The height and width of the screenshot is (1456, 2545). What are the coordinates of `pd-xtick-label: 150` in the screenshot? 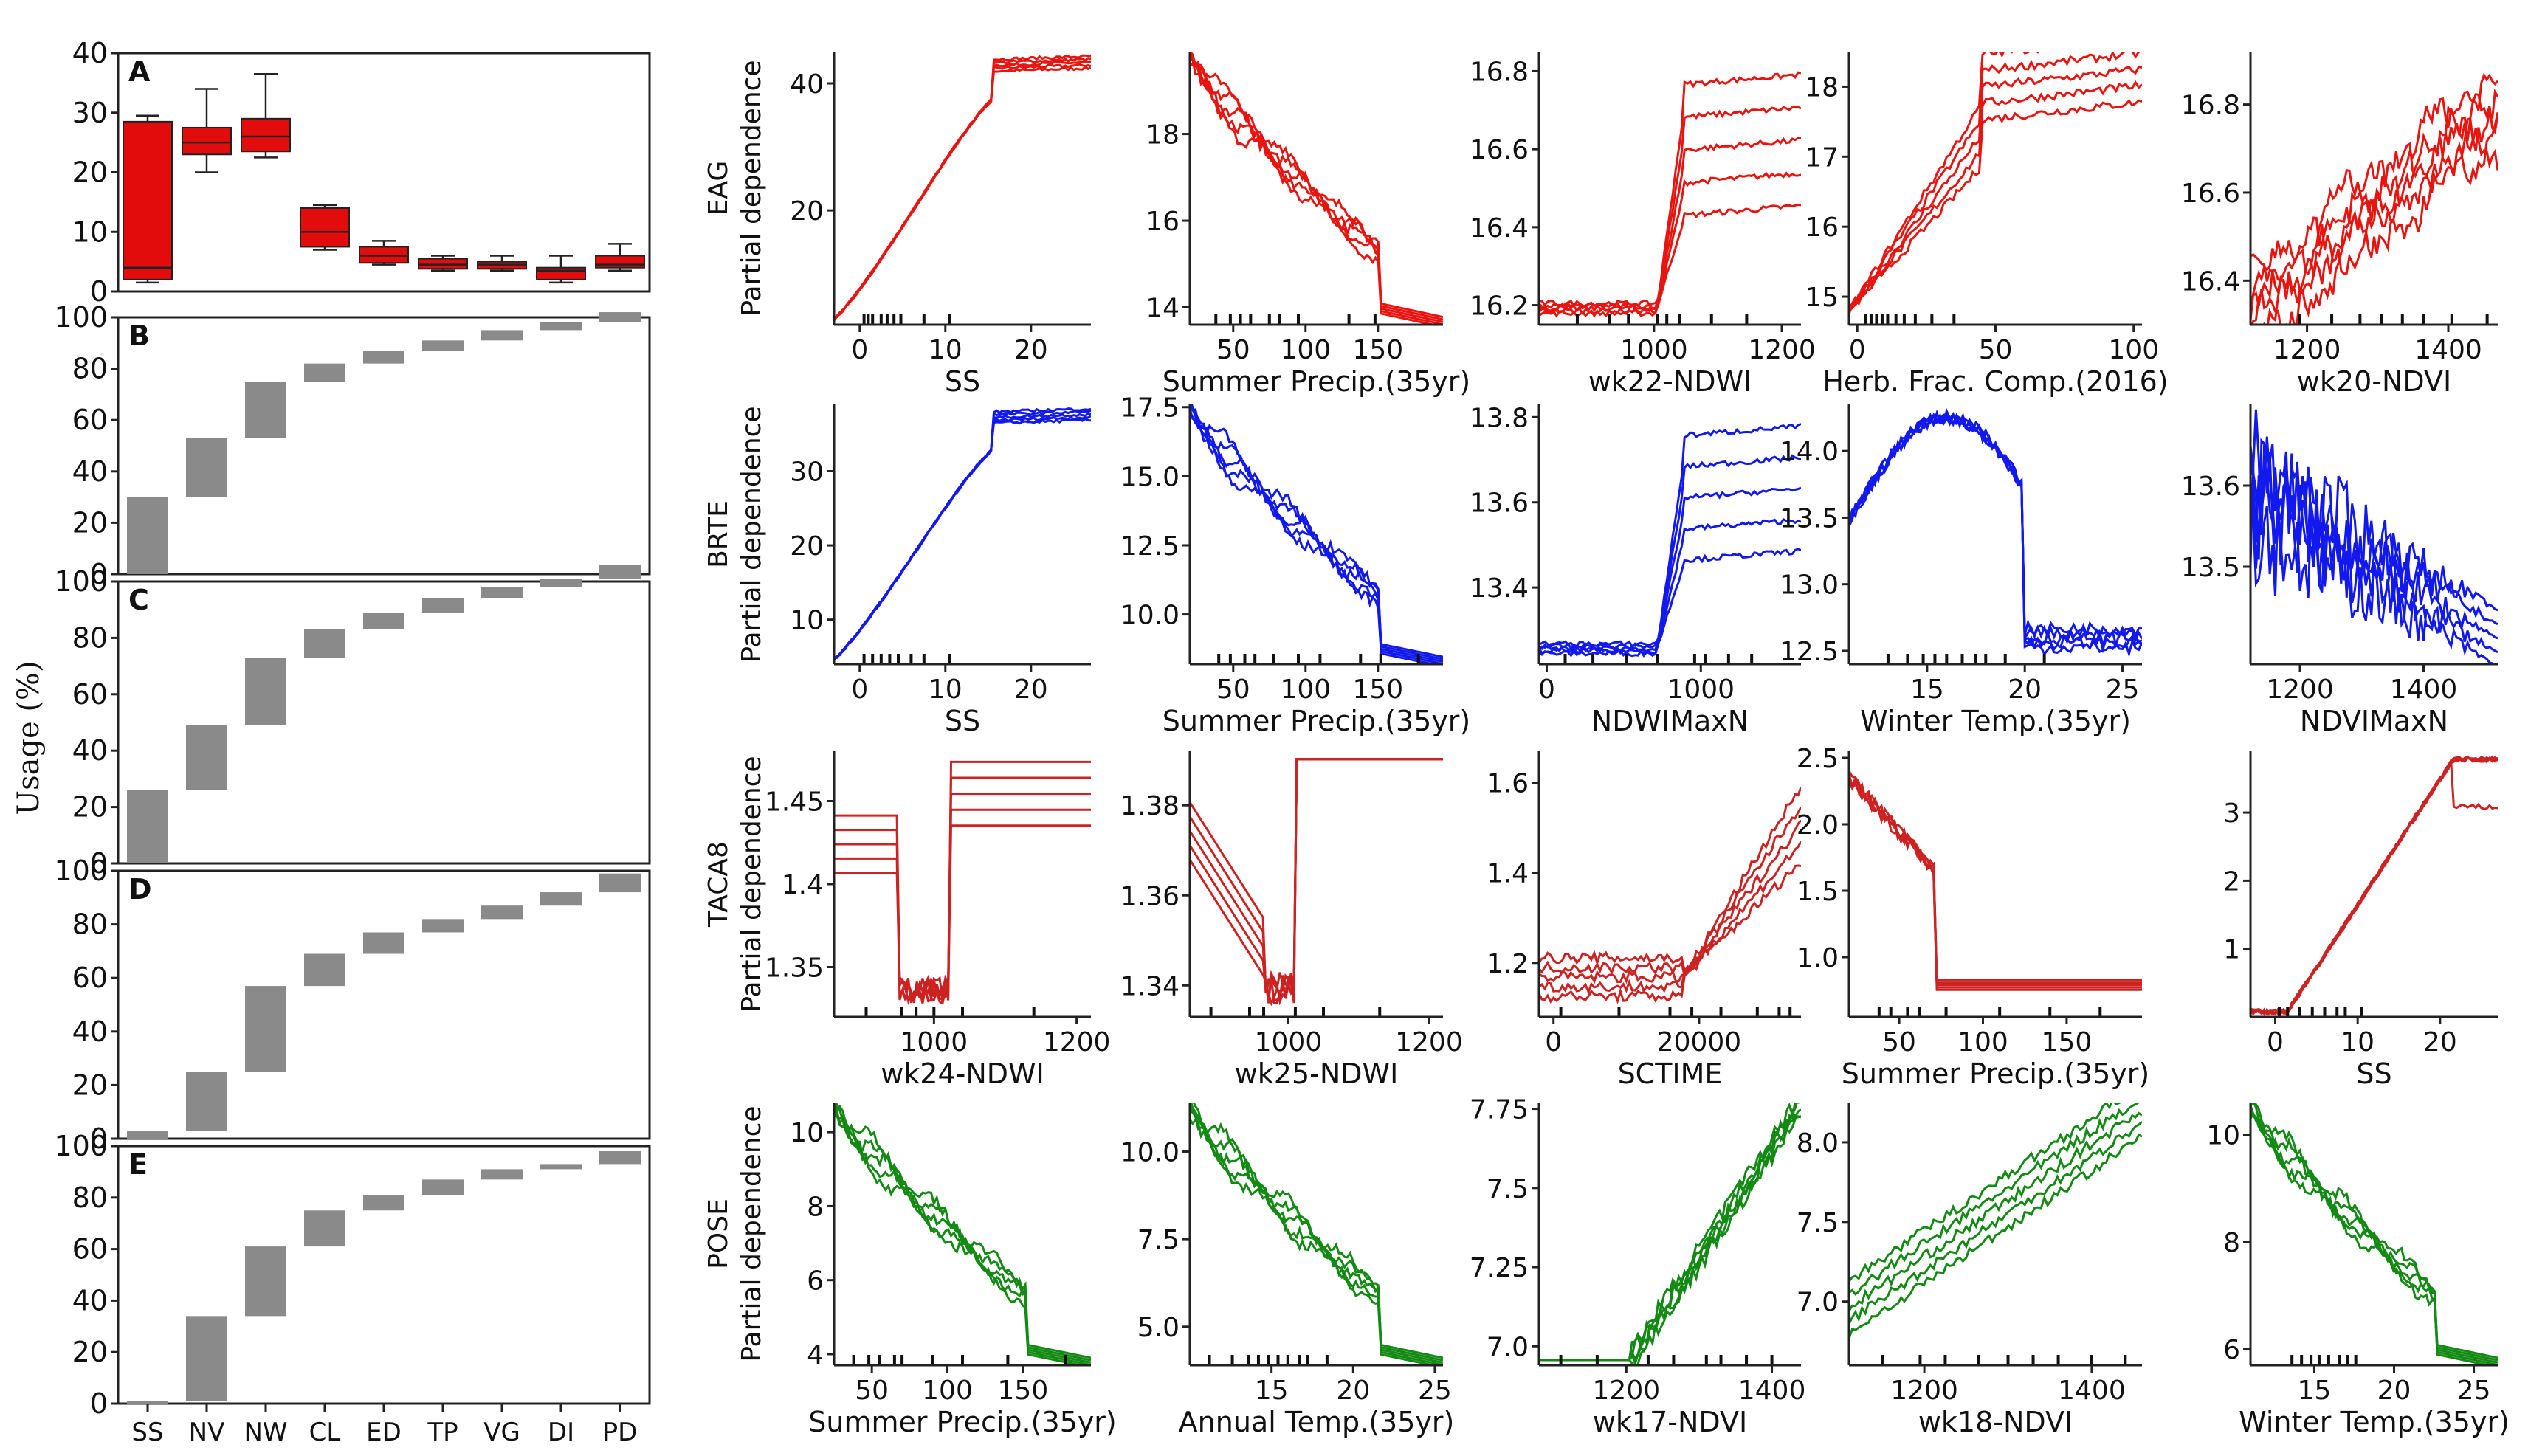 It's located at (1023, 1391).